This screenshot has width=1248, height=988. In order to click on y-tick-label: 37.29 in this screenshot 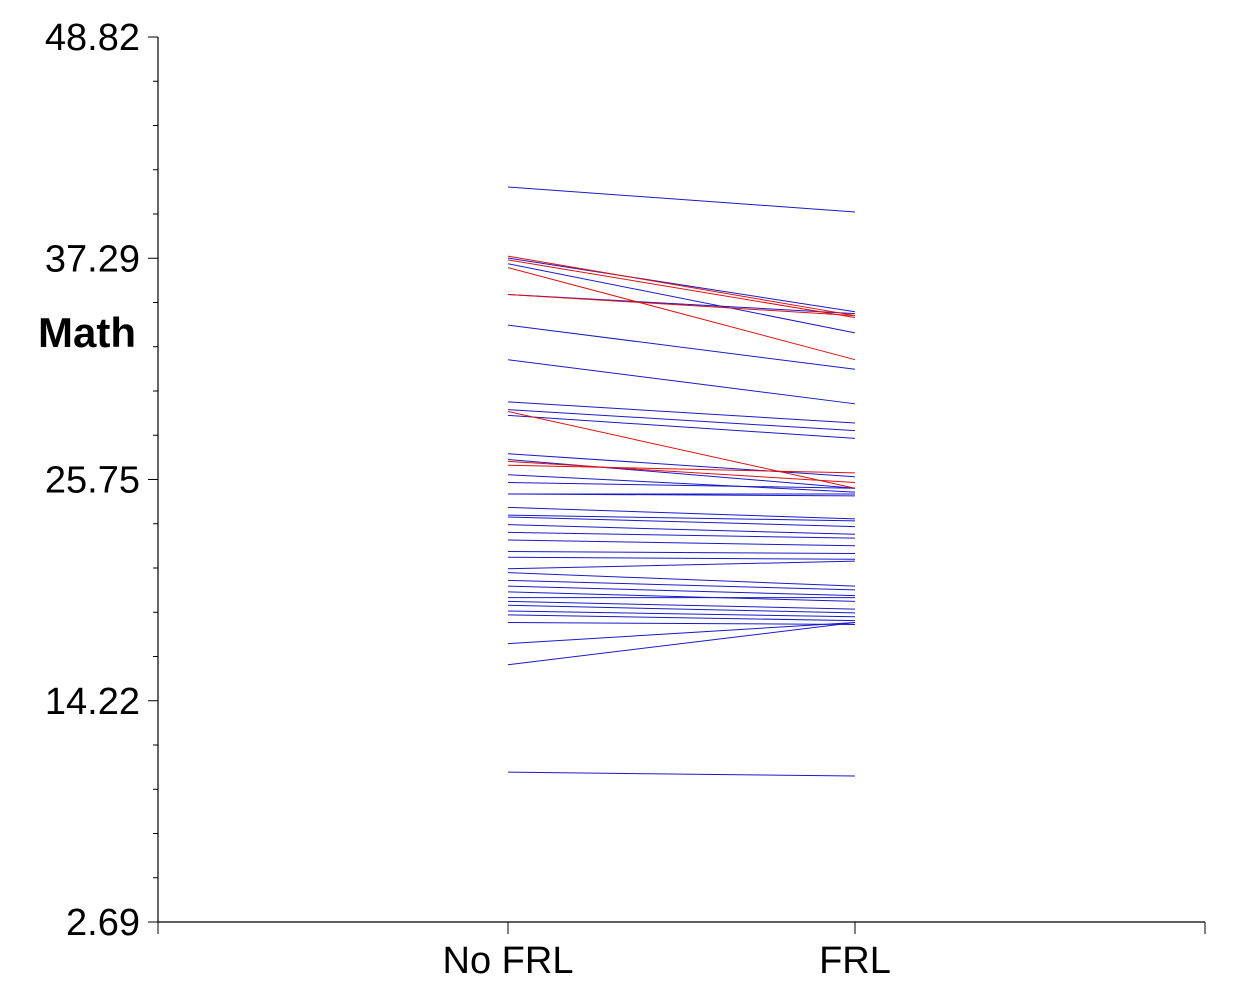, I will do `click(92, 259)`.